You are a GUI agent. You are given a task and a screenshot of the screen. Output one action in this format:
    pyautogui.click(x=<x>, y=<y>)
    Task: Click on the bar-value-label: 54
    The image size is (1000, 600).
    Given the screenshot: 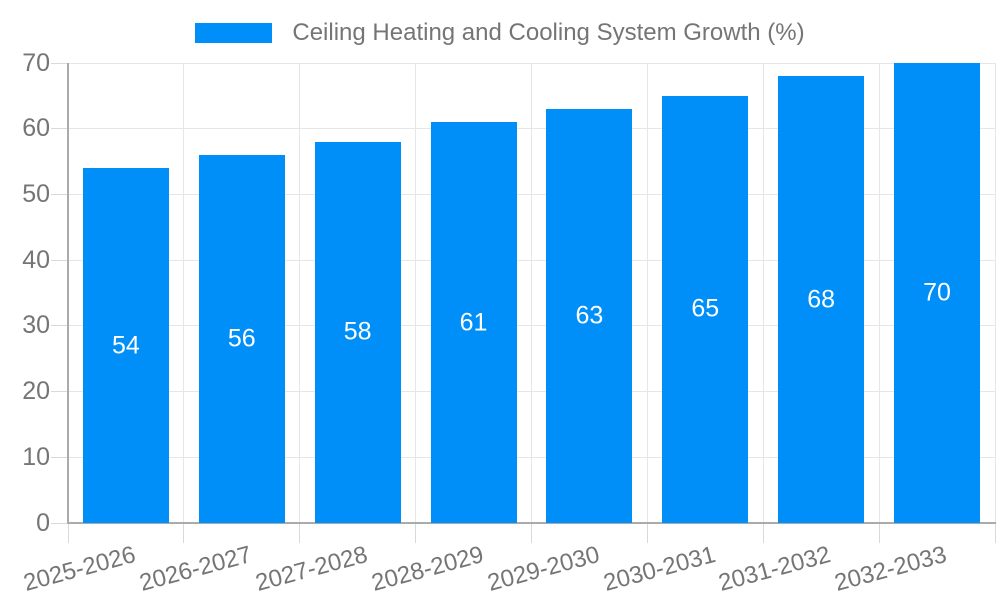 What is the action you would take?
    pyautogui.click(x=126, y=345)
    